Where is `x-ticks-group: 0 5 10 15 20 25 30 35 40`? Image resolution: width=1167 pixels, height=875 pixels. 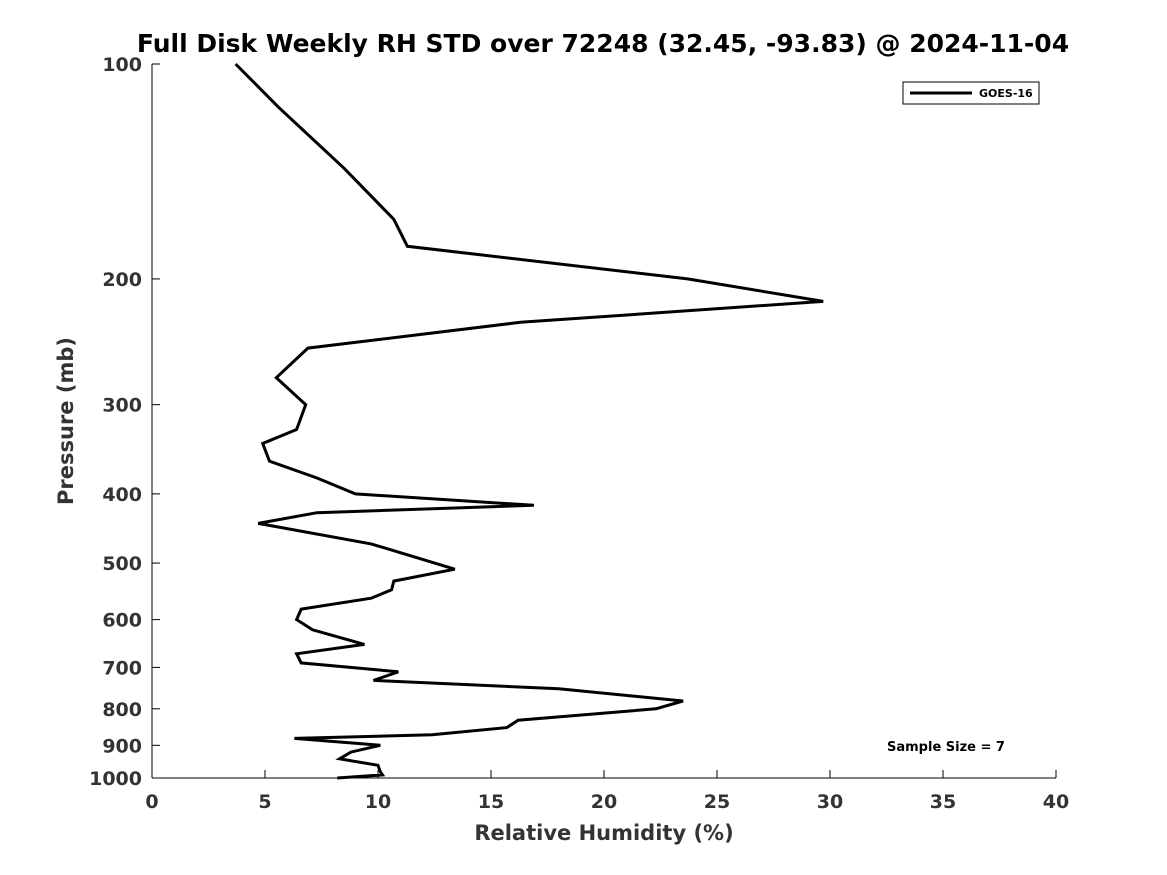
x-ticks-group: 0 5 10 15 20 25 30 35 40 is located at coordinates (607, 791).